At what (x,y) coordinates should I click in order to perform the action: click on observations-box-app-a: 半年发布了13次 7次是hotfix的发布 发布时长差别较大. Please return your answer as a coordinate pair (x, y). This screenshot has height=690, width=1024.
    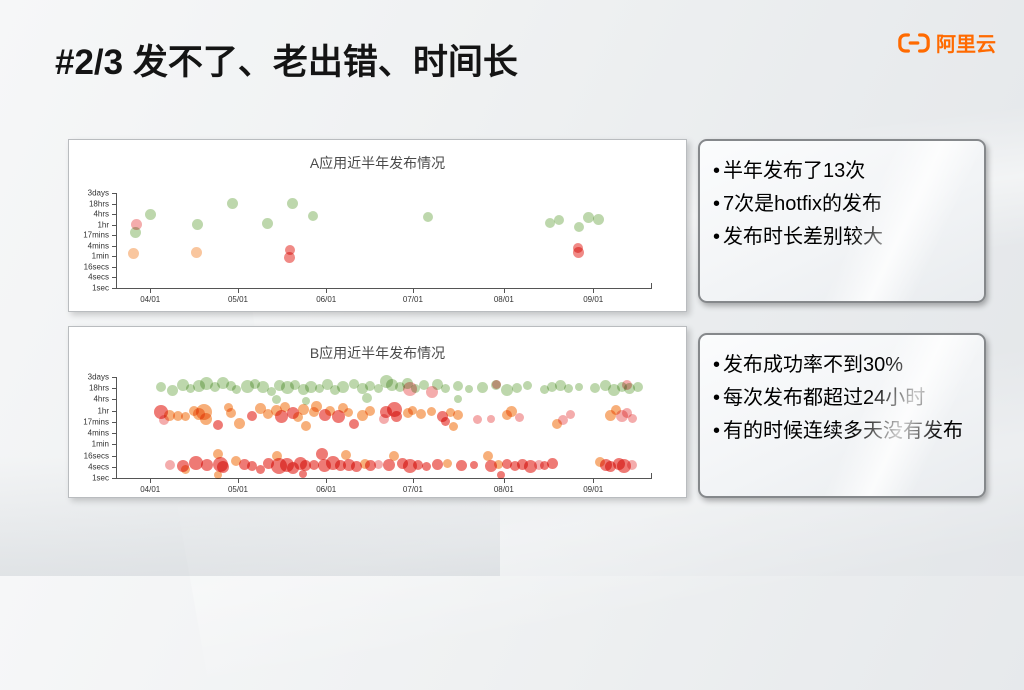
    Looking at the image, I should click on (842, 221).